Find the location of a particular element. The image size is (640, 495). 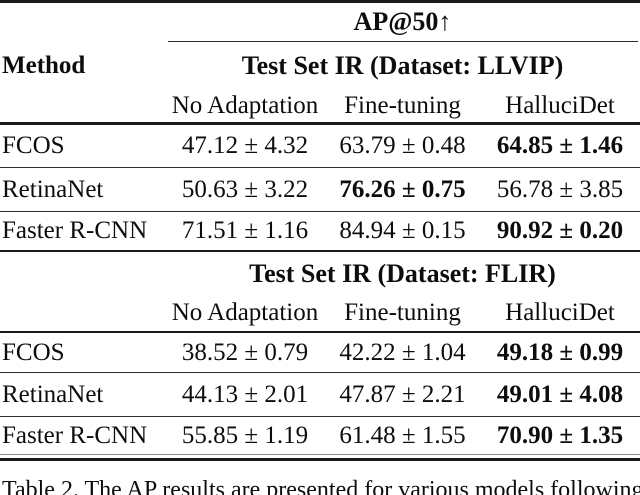

section-separator-rule is located at coordinates (320, 251).